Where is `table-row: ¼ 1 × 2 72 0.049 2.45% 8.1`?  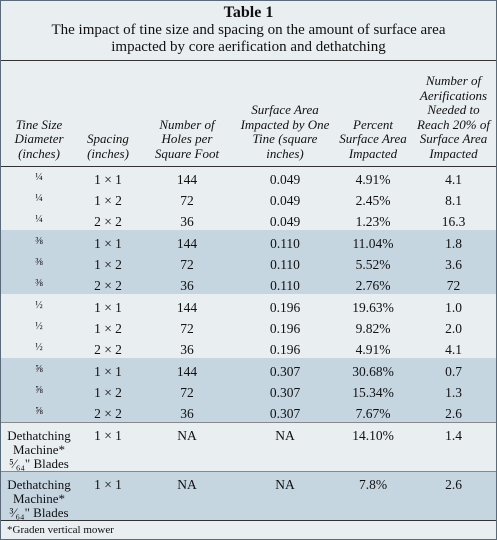 table-row: ¼ 1 × 2 72 0.049 2.45% 8.1 is located at coordinates (248, 198).